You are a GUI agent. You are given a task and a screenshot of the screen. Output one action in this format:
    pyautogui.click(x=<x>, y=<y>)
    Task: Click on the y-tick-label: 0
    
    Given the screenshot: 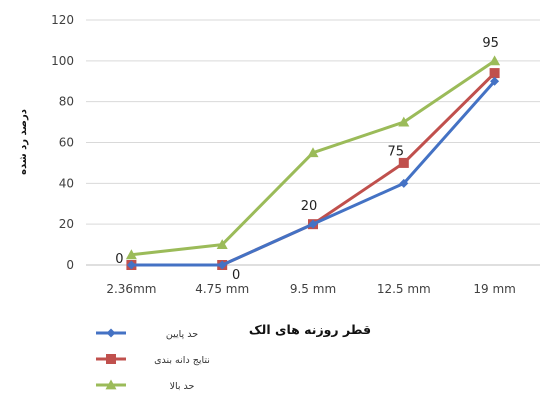 What is the action you would take?
    pyautogui.click(x=70, y=265)
    